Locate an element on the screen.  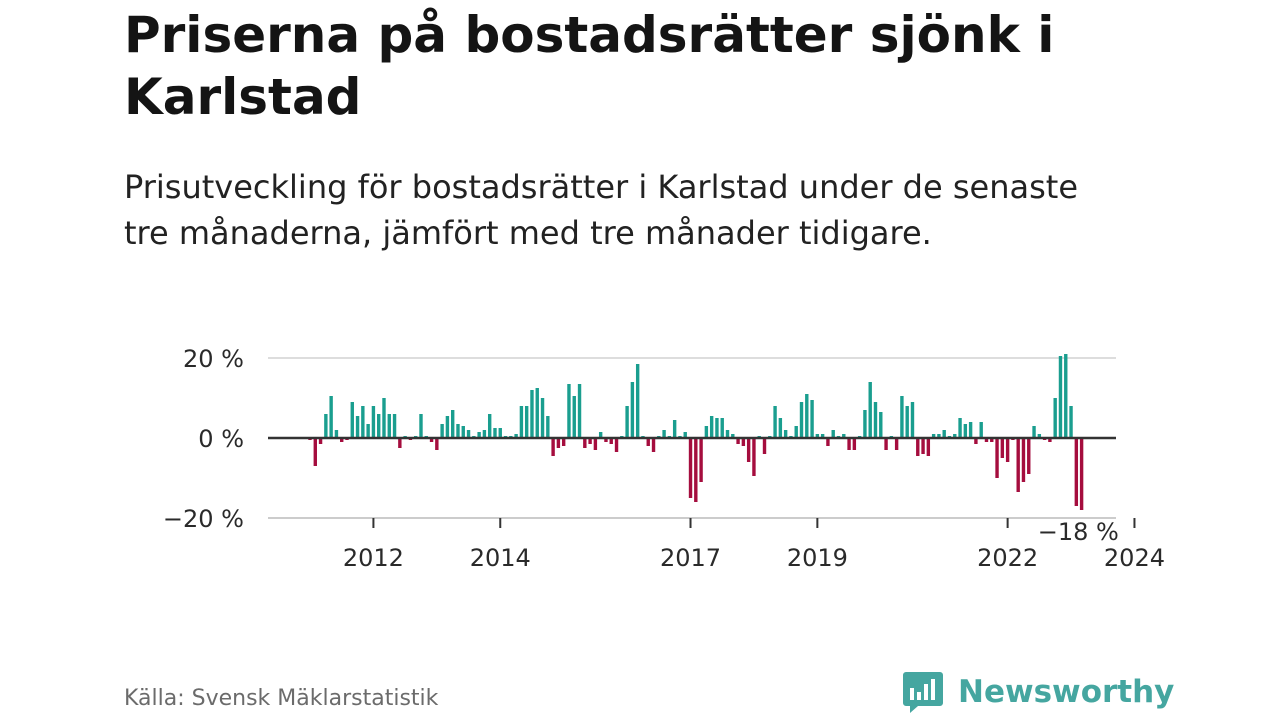
bars is located at coordinates (696, 432).